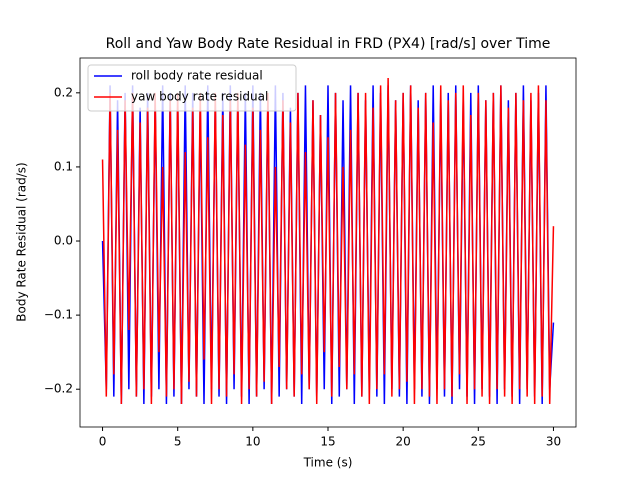  Describe the element at coordinates (553, 442) in the screenshot. I see `x-tick-label: 30` at that location.